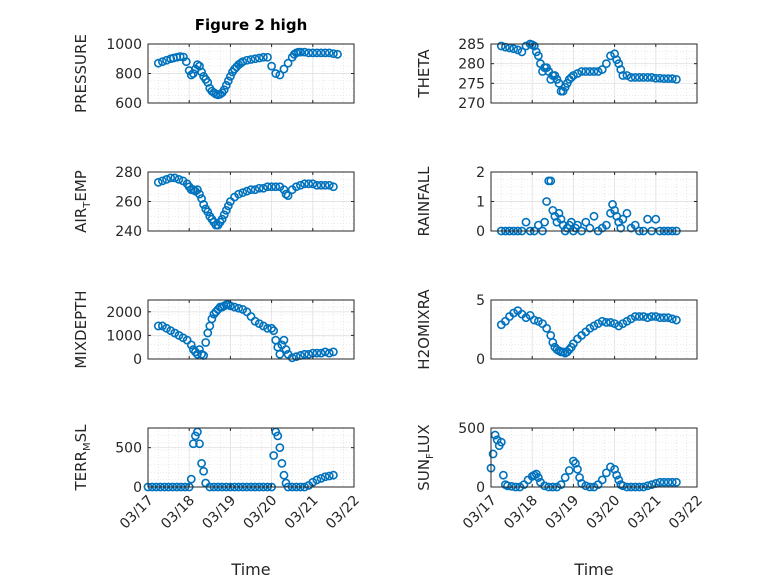 The image size is (778, 583). Describe the element at coordinates (471, 429) in the screenshot. I see `y-tick-label: 500` at that location.